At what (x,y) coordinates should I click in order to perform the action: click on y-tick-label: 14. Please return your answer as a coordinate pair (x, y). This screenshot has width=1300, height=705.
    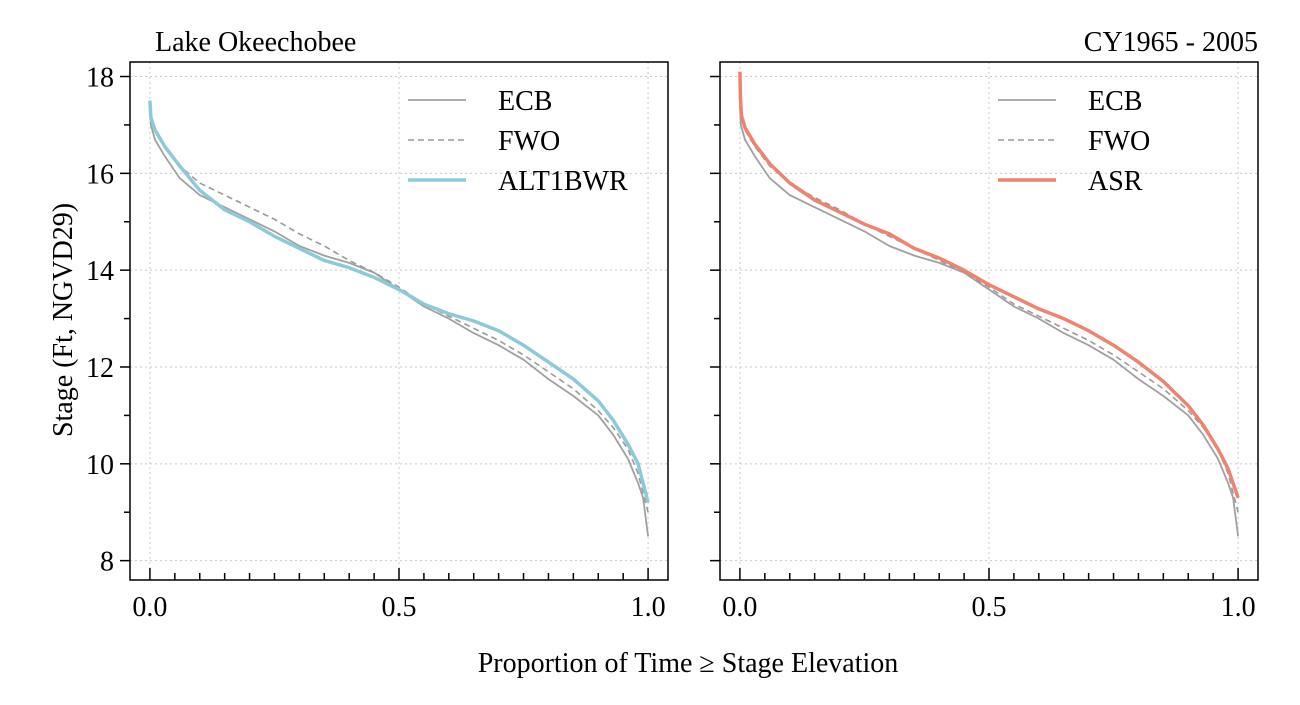
    Looking at the image, I should click on (100, 271).